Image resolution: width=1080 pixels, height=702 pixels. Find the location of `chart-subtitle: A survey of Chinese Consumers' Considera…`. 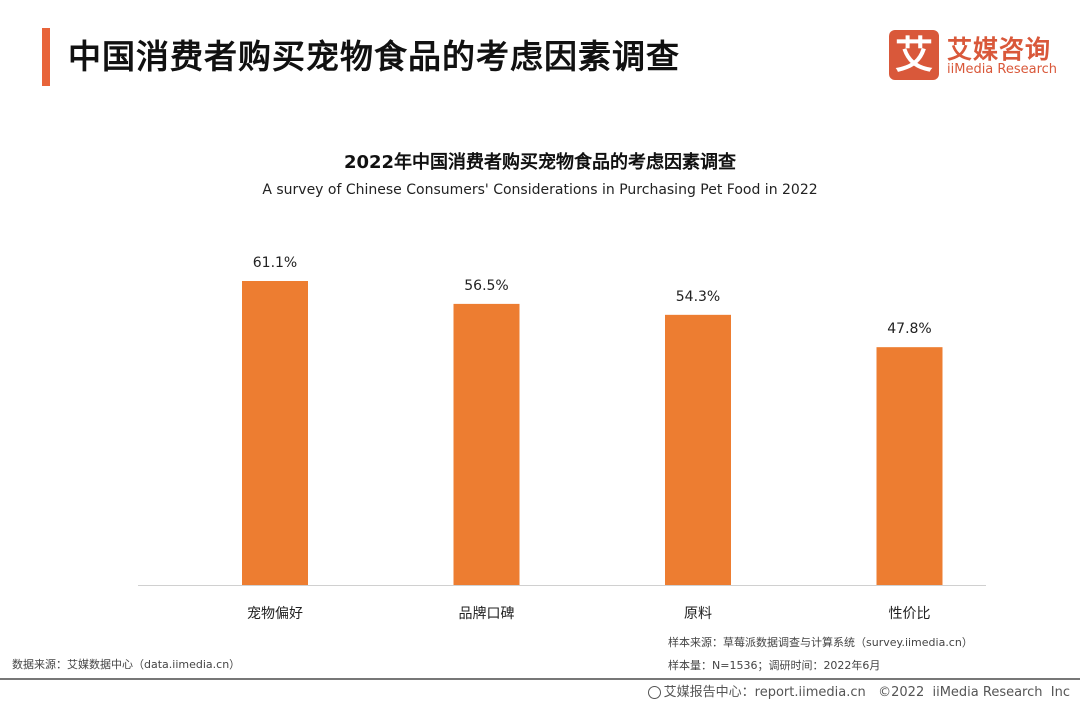

chart-subtitle: A survey of Chinese Consumers' Considera… is located at coordinates (540, 190).